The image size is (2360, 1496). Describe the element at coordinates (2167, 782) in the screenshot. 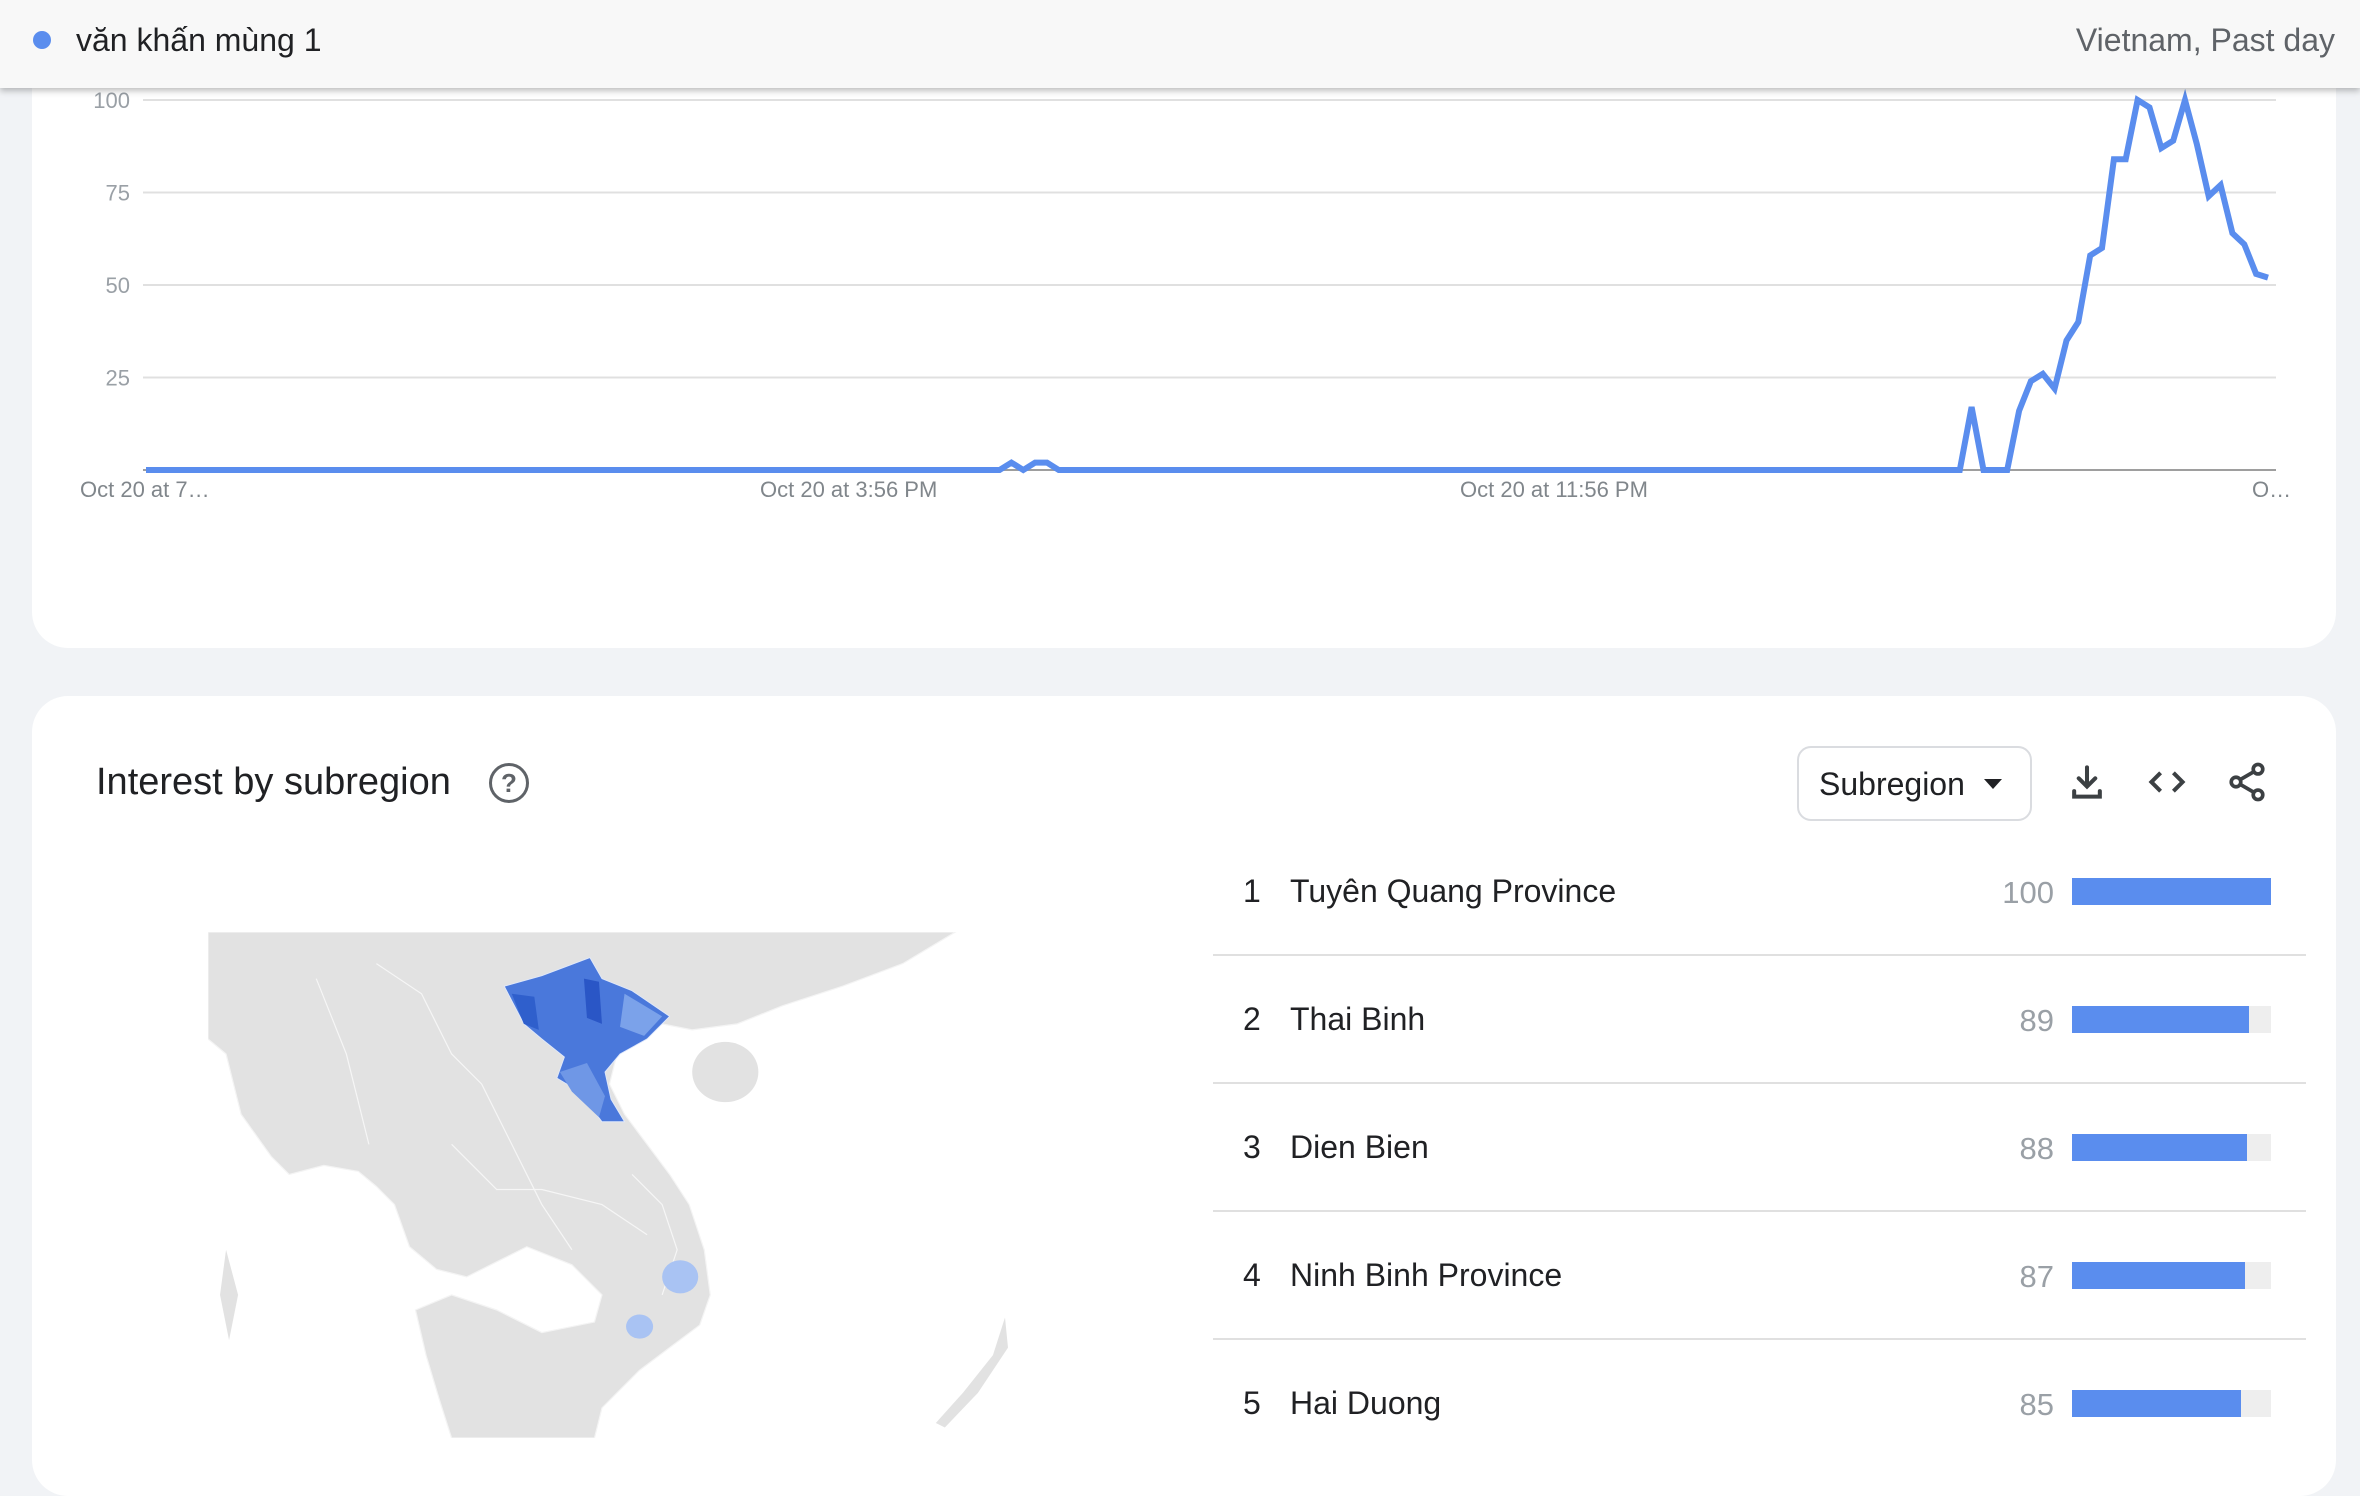

I see `embed-code-icon` at that location.